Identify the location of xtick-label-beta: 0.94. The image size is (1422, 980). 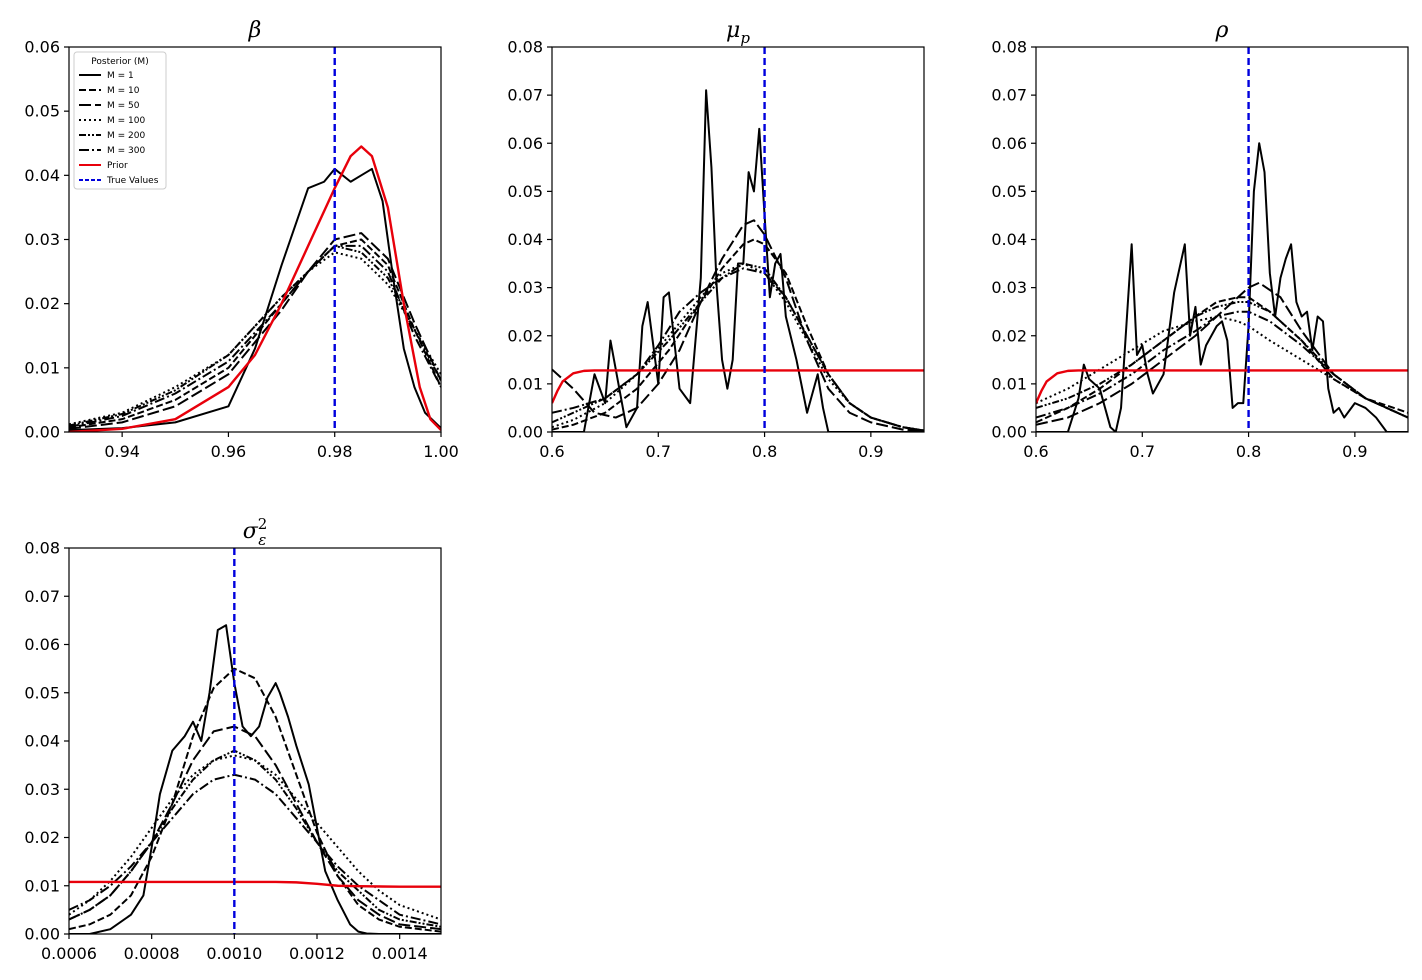
(122, 451).